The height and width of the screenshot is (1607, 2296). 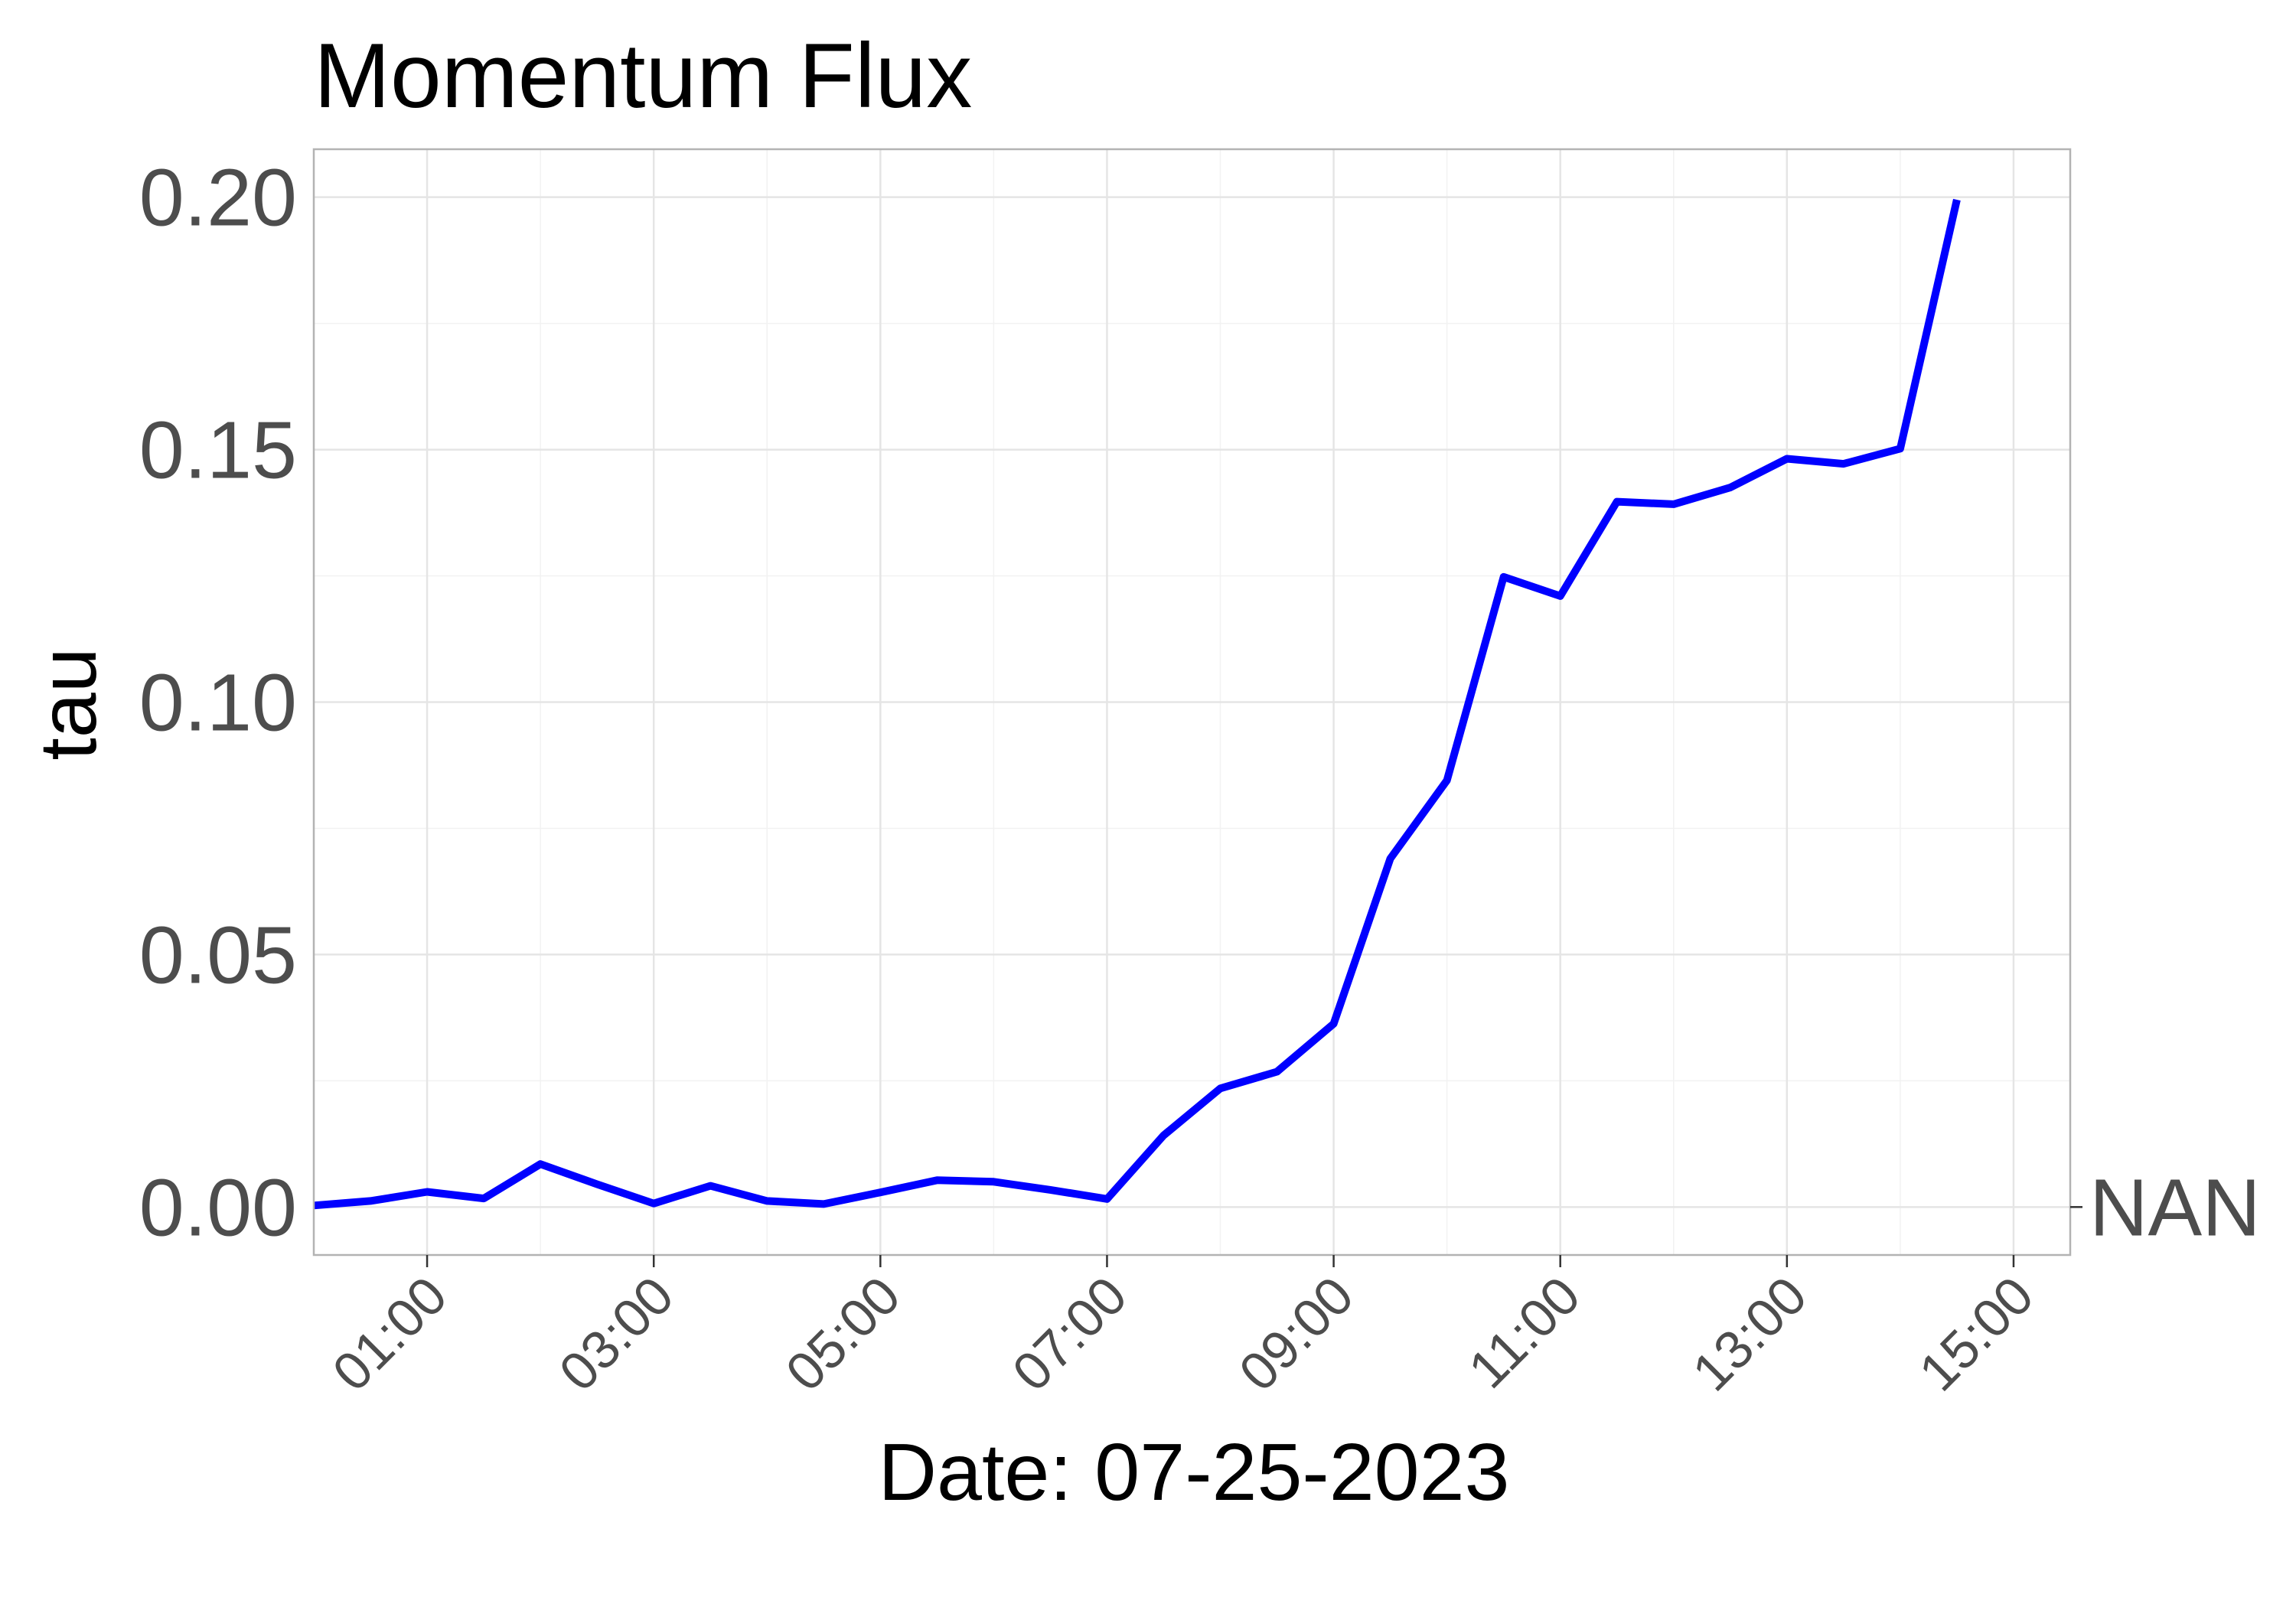 I want to click on y-tick-label: 0.10, so click(x=218, y=703).